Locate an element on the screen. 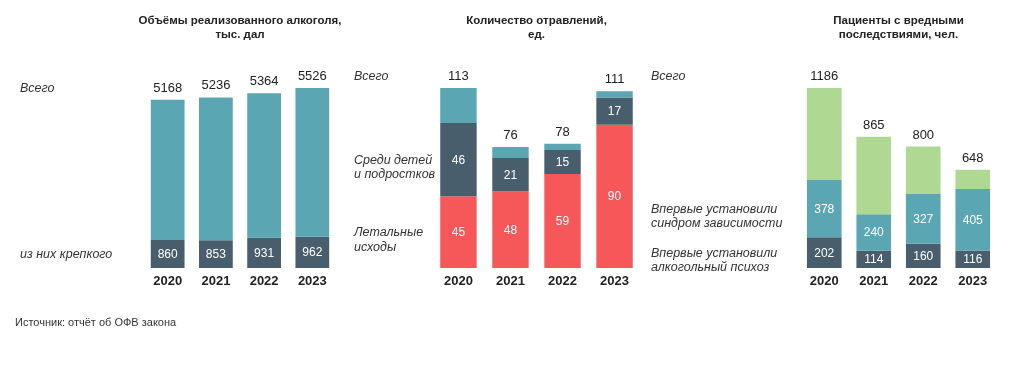  data-label: 90 is located at coordinates (614, 196).